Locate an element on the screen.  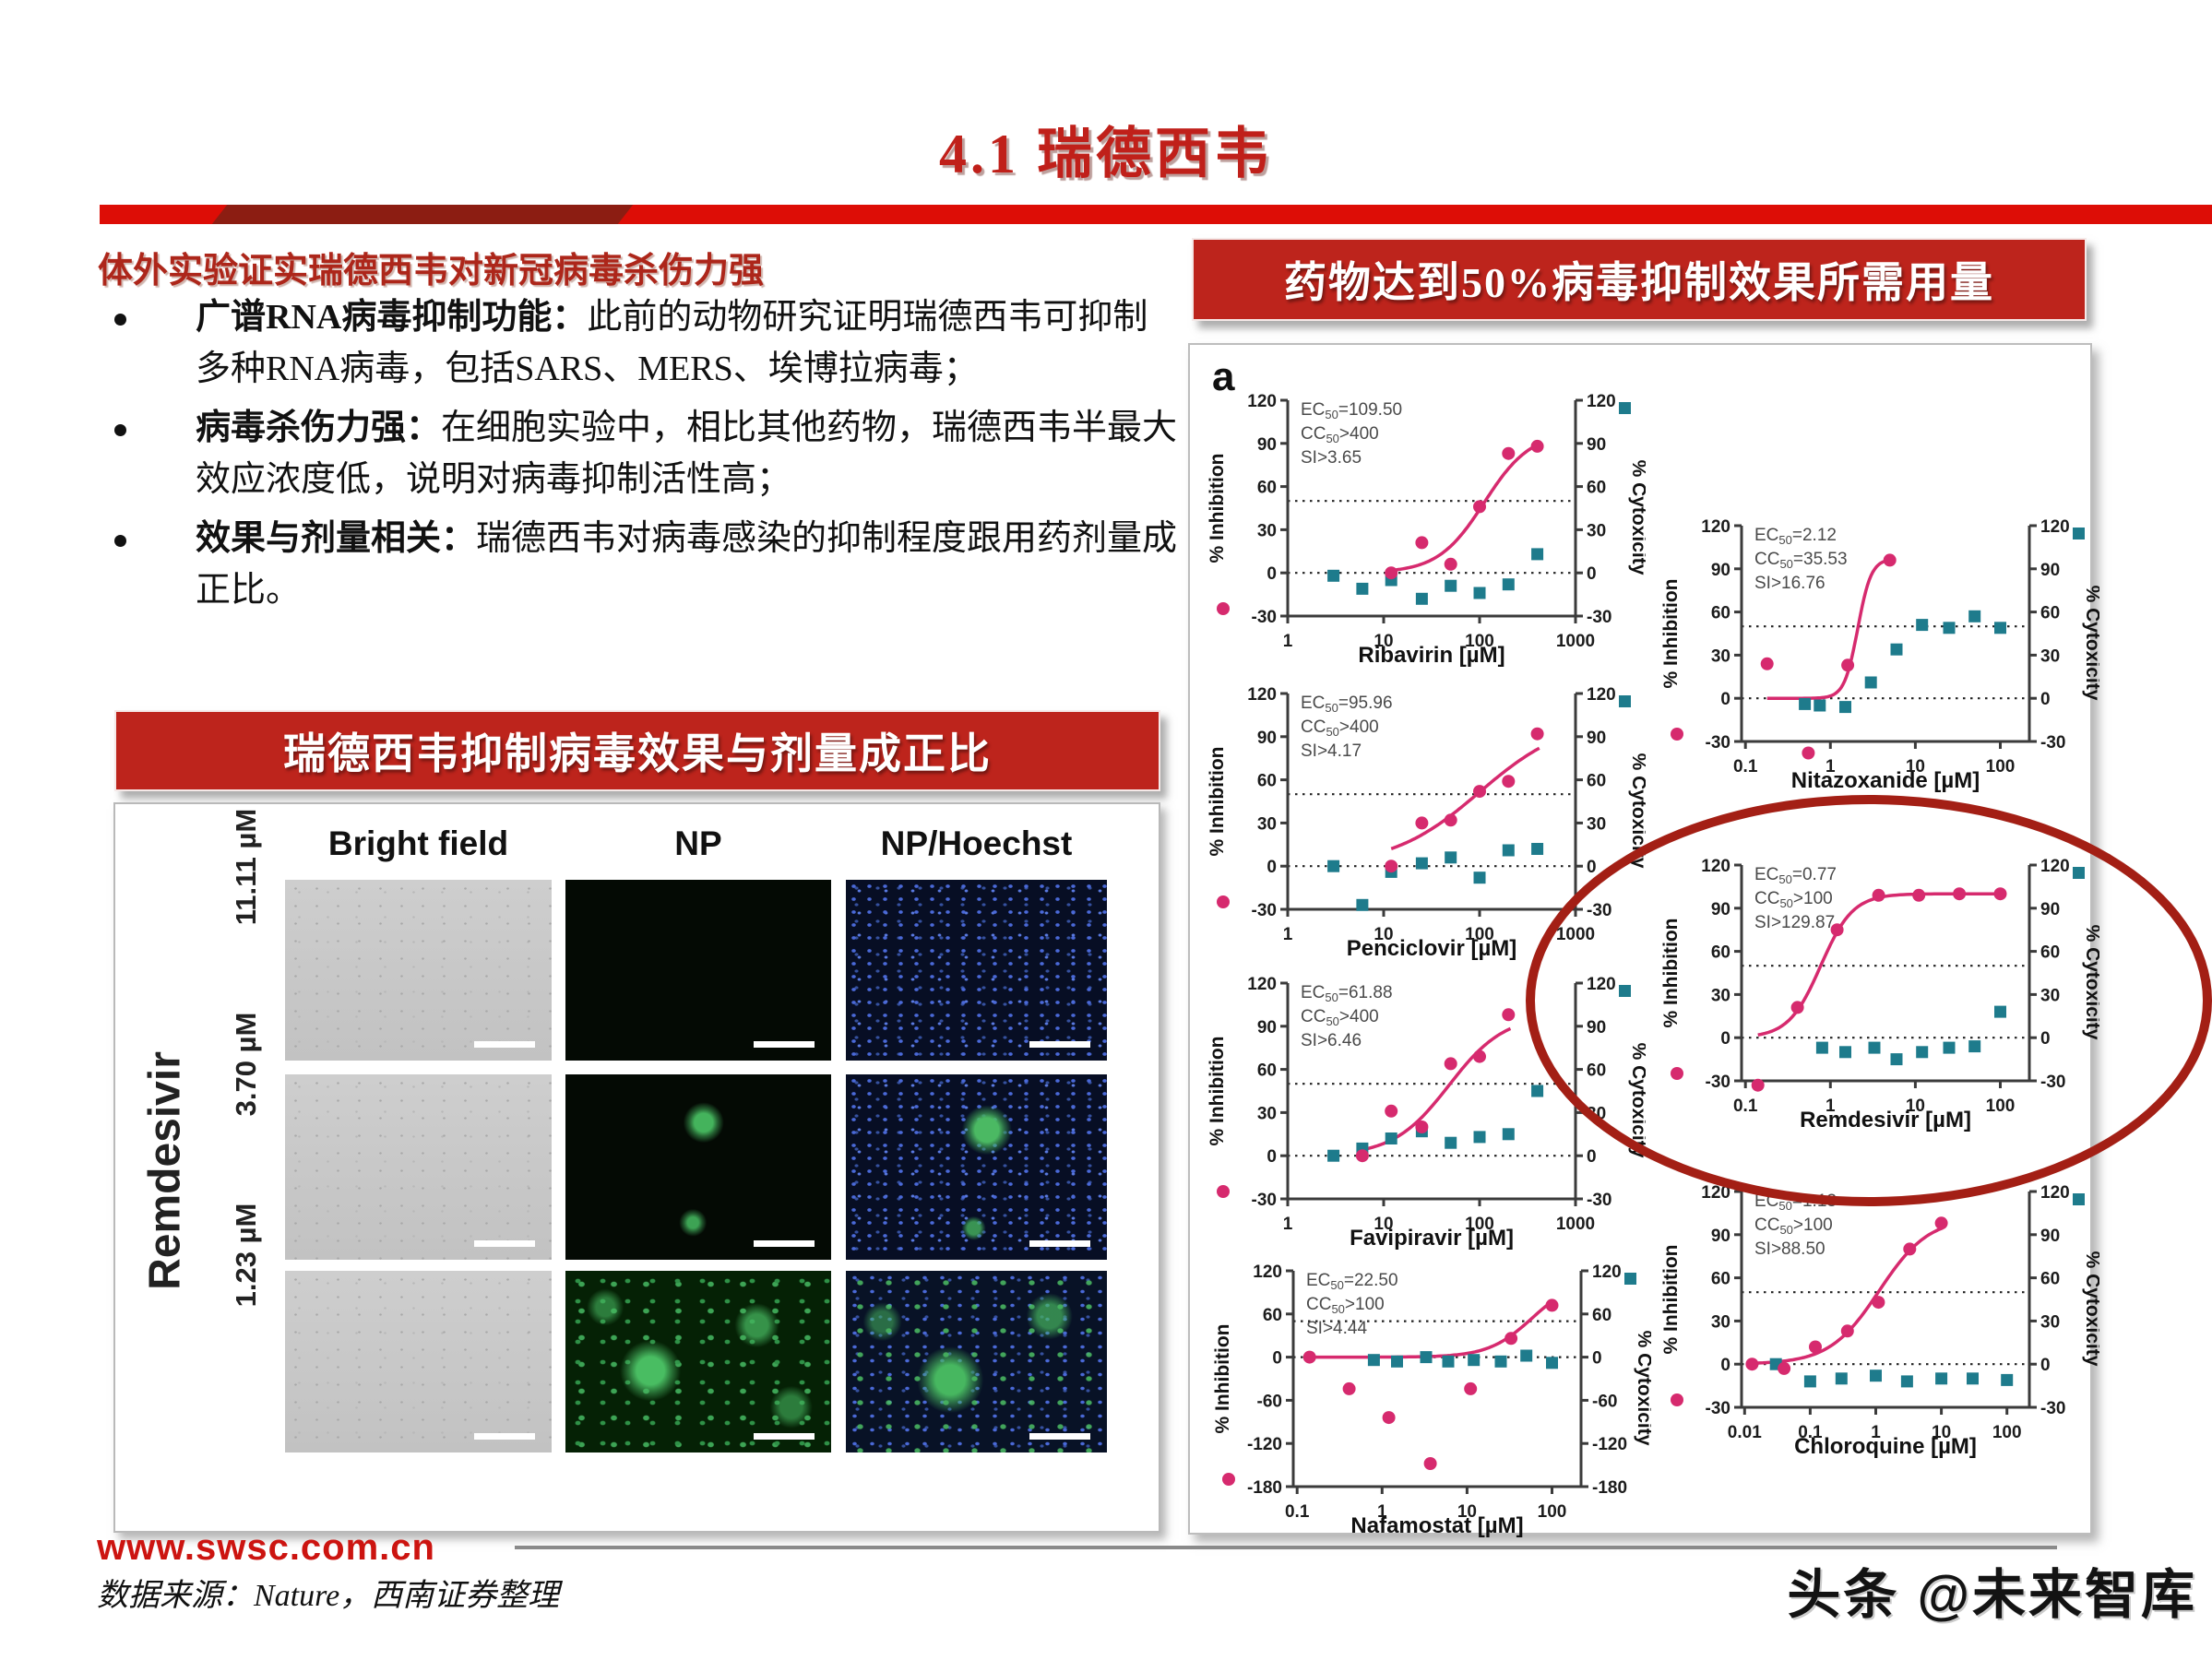
svg-text: EC50=61.88 is located at coordinates (1347, 993).